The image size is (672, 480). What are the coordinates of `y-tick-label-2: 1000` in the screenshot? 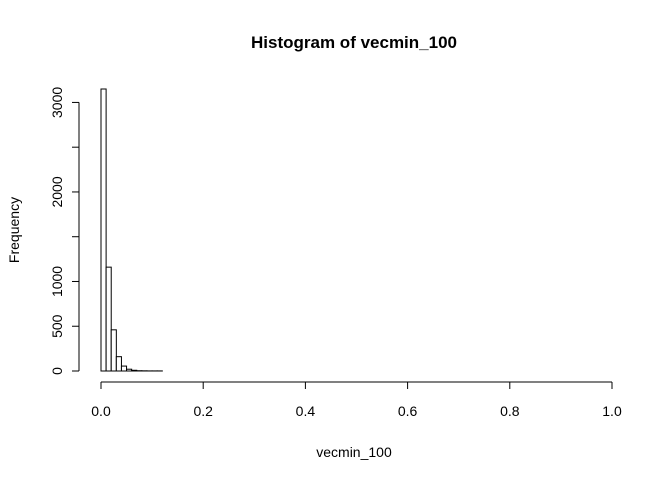 It's located at (57, 281).